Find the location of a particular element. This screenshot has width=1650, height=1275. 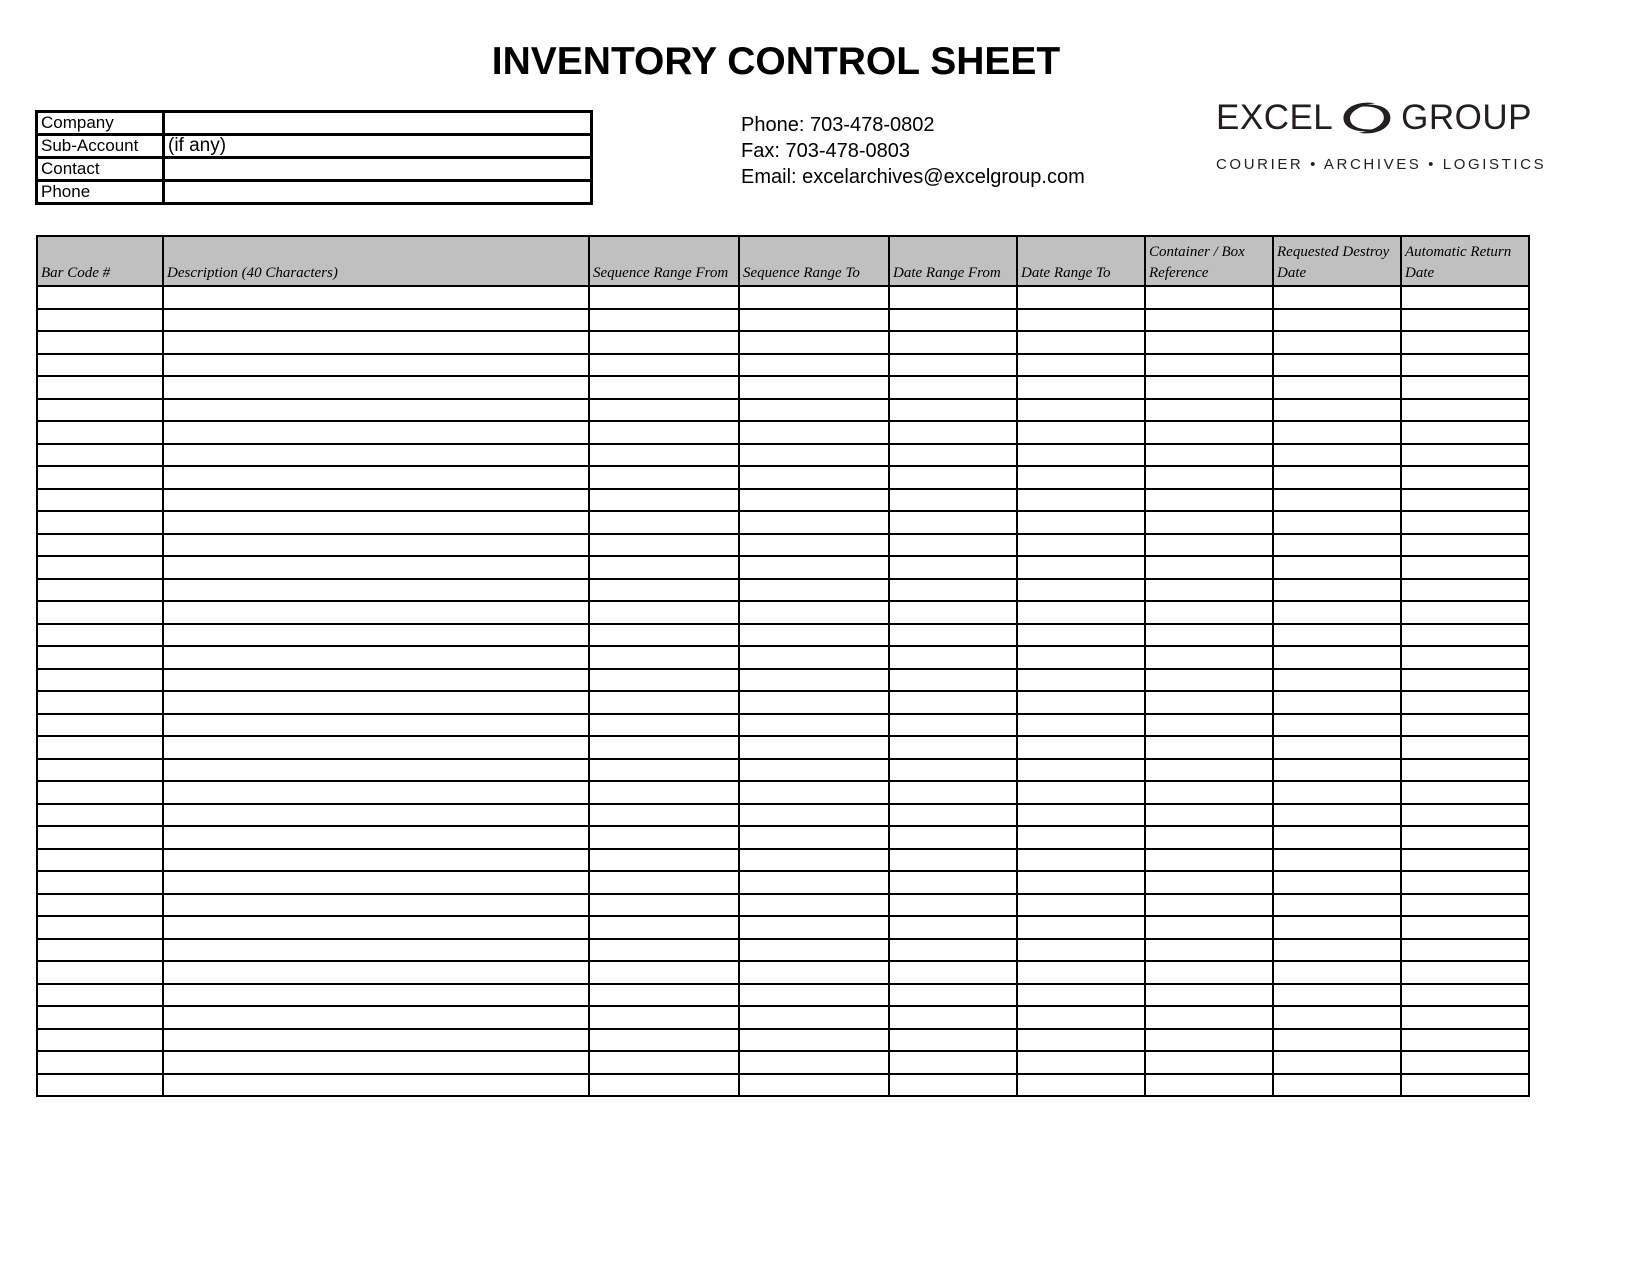

phone-field is located at coordinates (377, 192).